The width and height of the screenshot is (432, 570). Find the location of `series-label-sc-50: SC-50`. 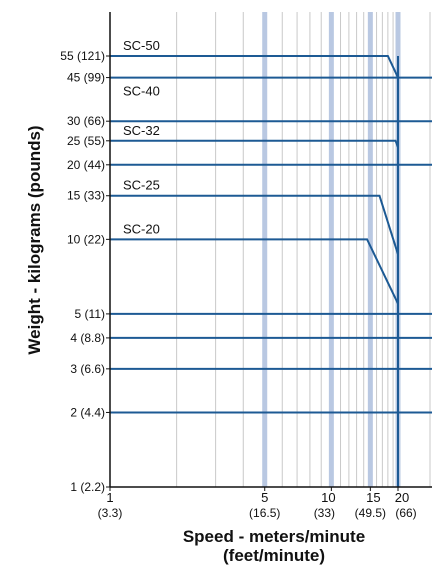

series-label-sc-50: SC-50 is located at coordinates (141, 45).